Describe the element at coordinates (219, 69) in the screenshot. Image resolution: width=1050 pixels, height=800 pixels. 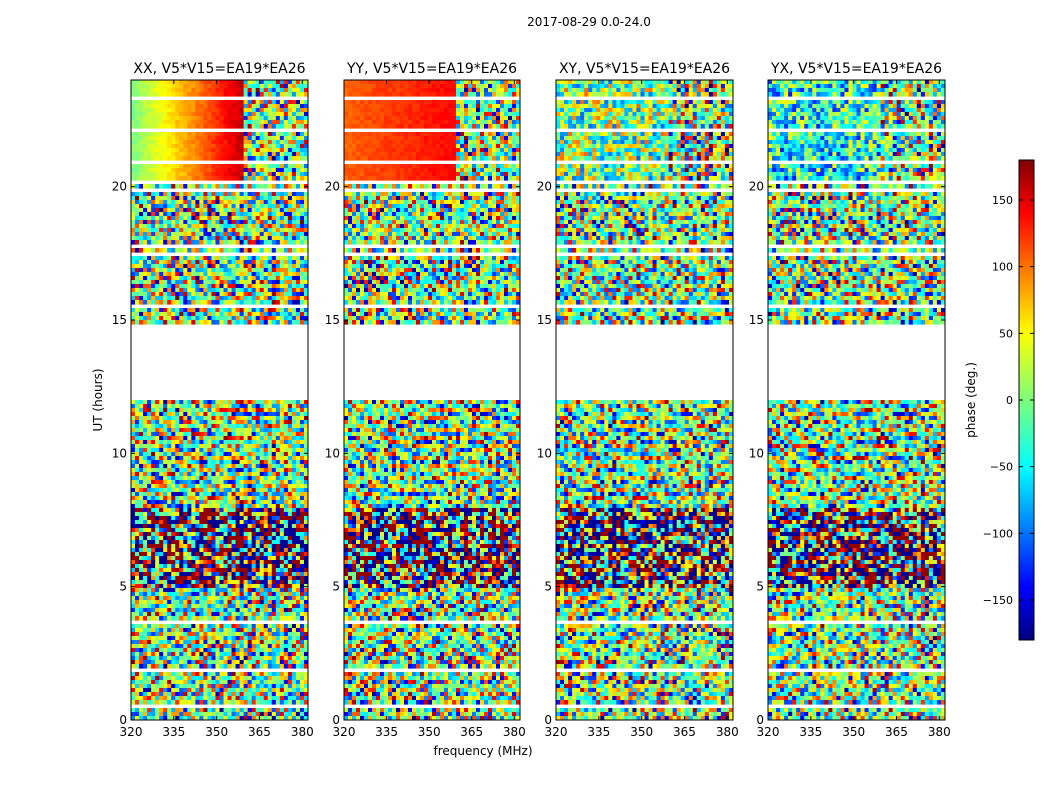
I see `panel-title: XX, V5*V15=EA19*EA26` at that location.